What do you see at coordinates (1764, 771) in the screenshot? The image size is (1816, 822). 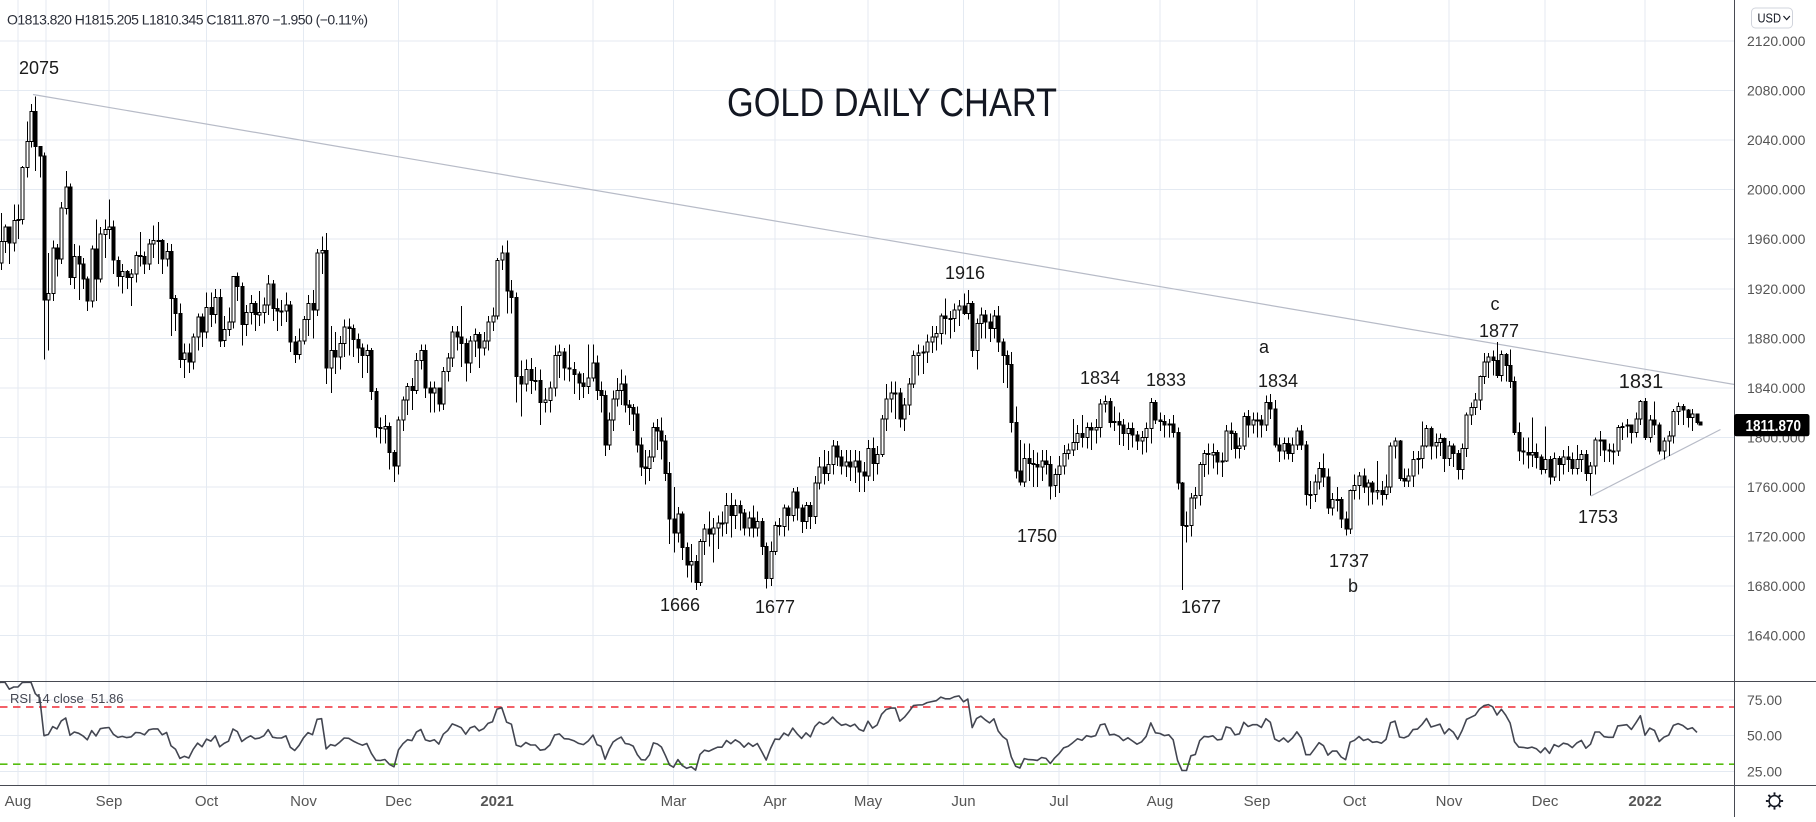 I see `svg-text: 25.00` at bounding box center [1764, 771].